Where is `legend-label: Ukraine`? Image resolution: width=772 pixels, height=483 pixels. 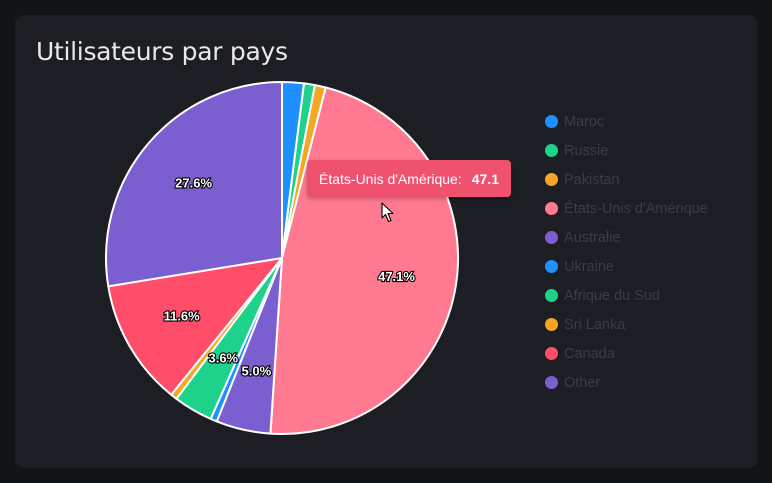
legend-label: Ukraine is located at coordinates (589, 266).